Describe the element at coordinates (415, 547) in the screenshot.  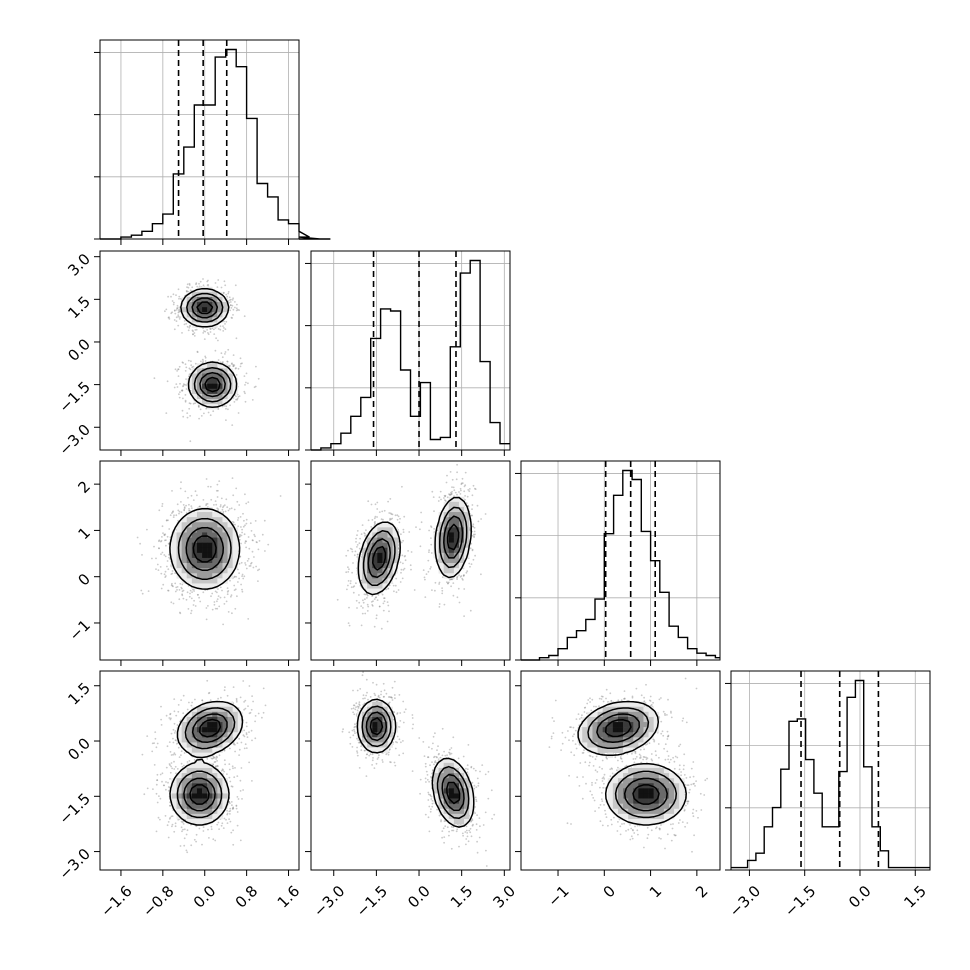
I see `contour-line` at that location.